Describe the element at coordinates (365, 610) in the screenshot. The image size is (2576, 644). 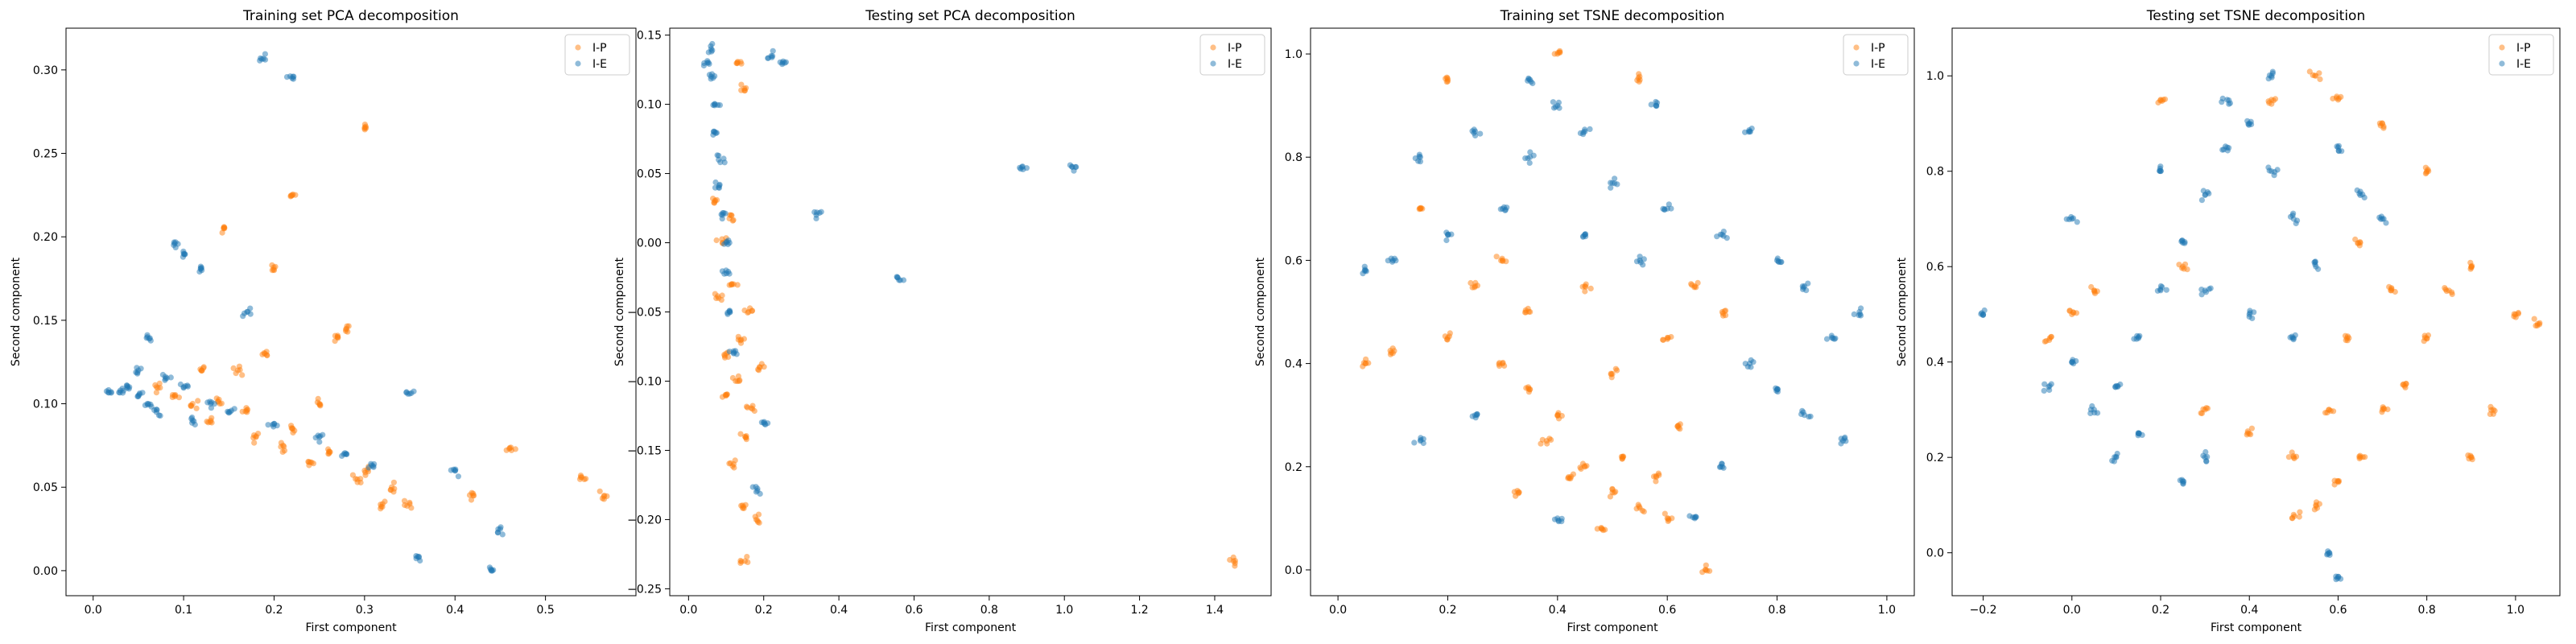
I see `x-tick-label: 0.3` at that location.